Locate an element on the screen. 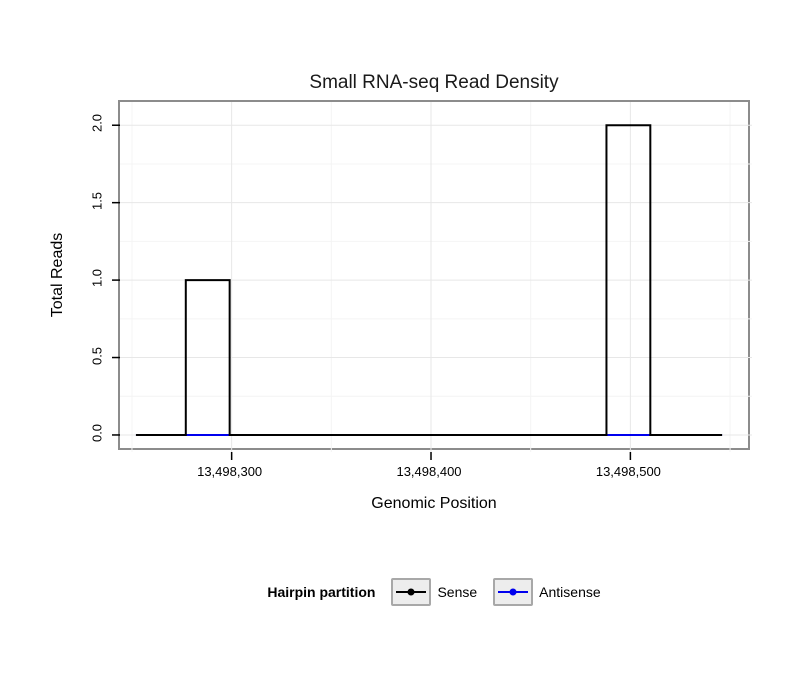 The width and height of the screenshot is (810, 690). y-tick-label: 0.0 is located at coordinates (97, 432).